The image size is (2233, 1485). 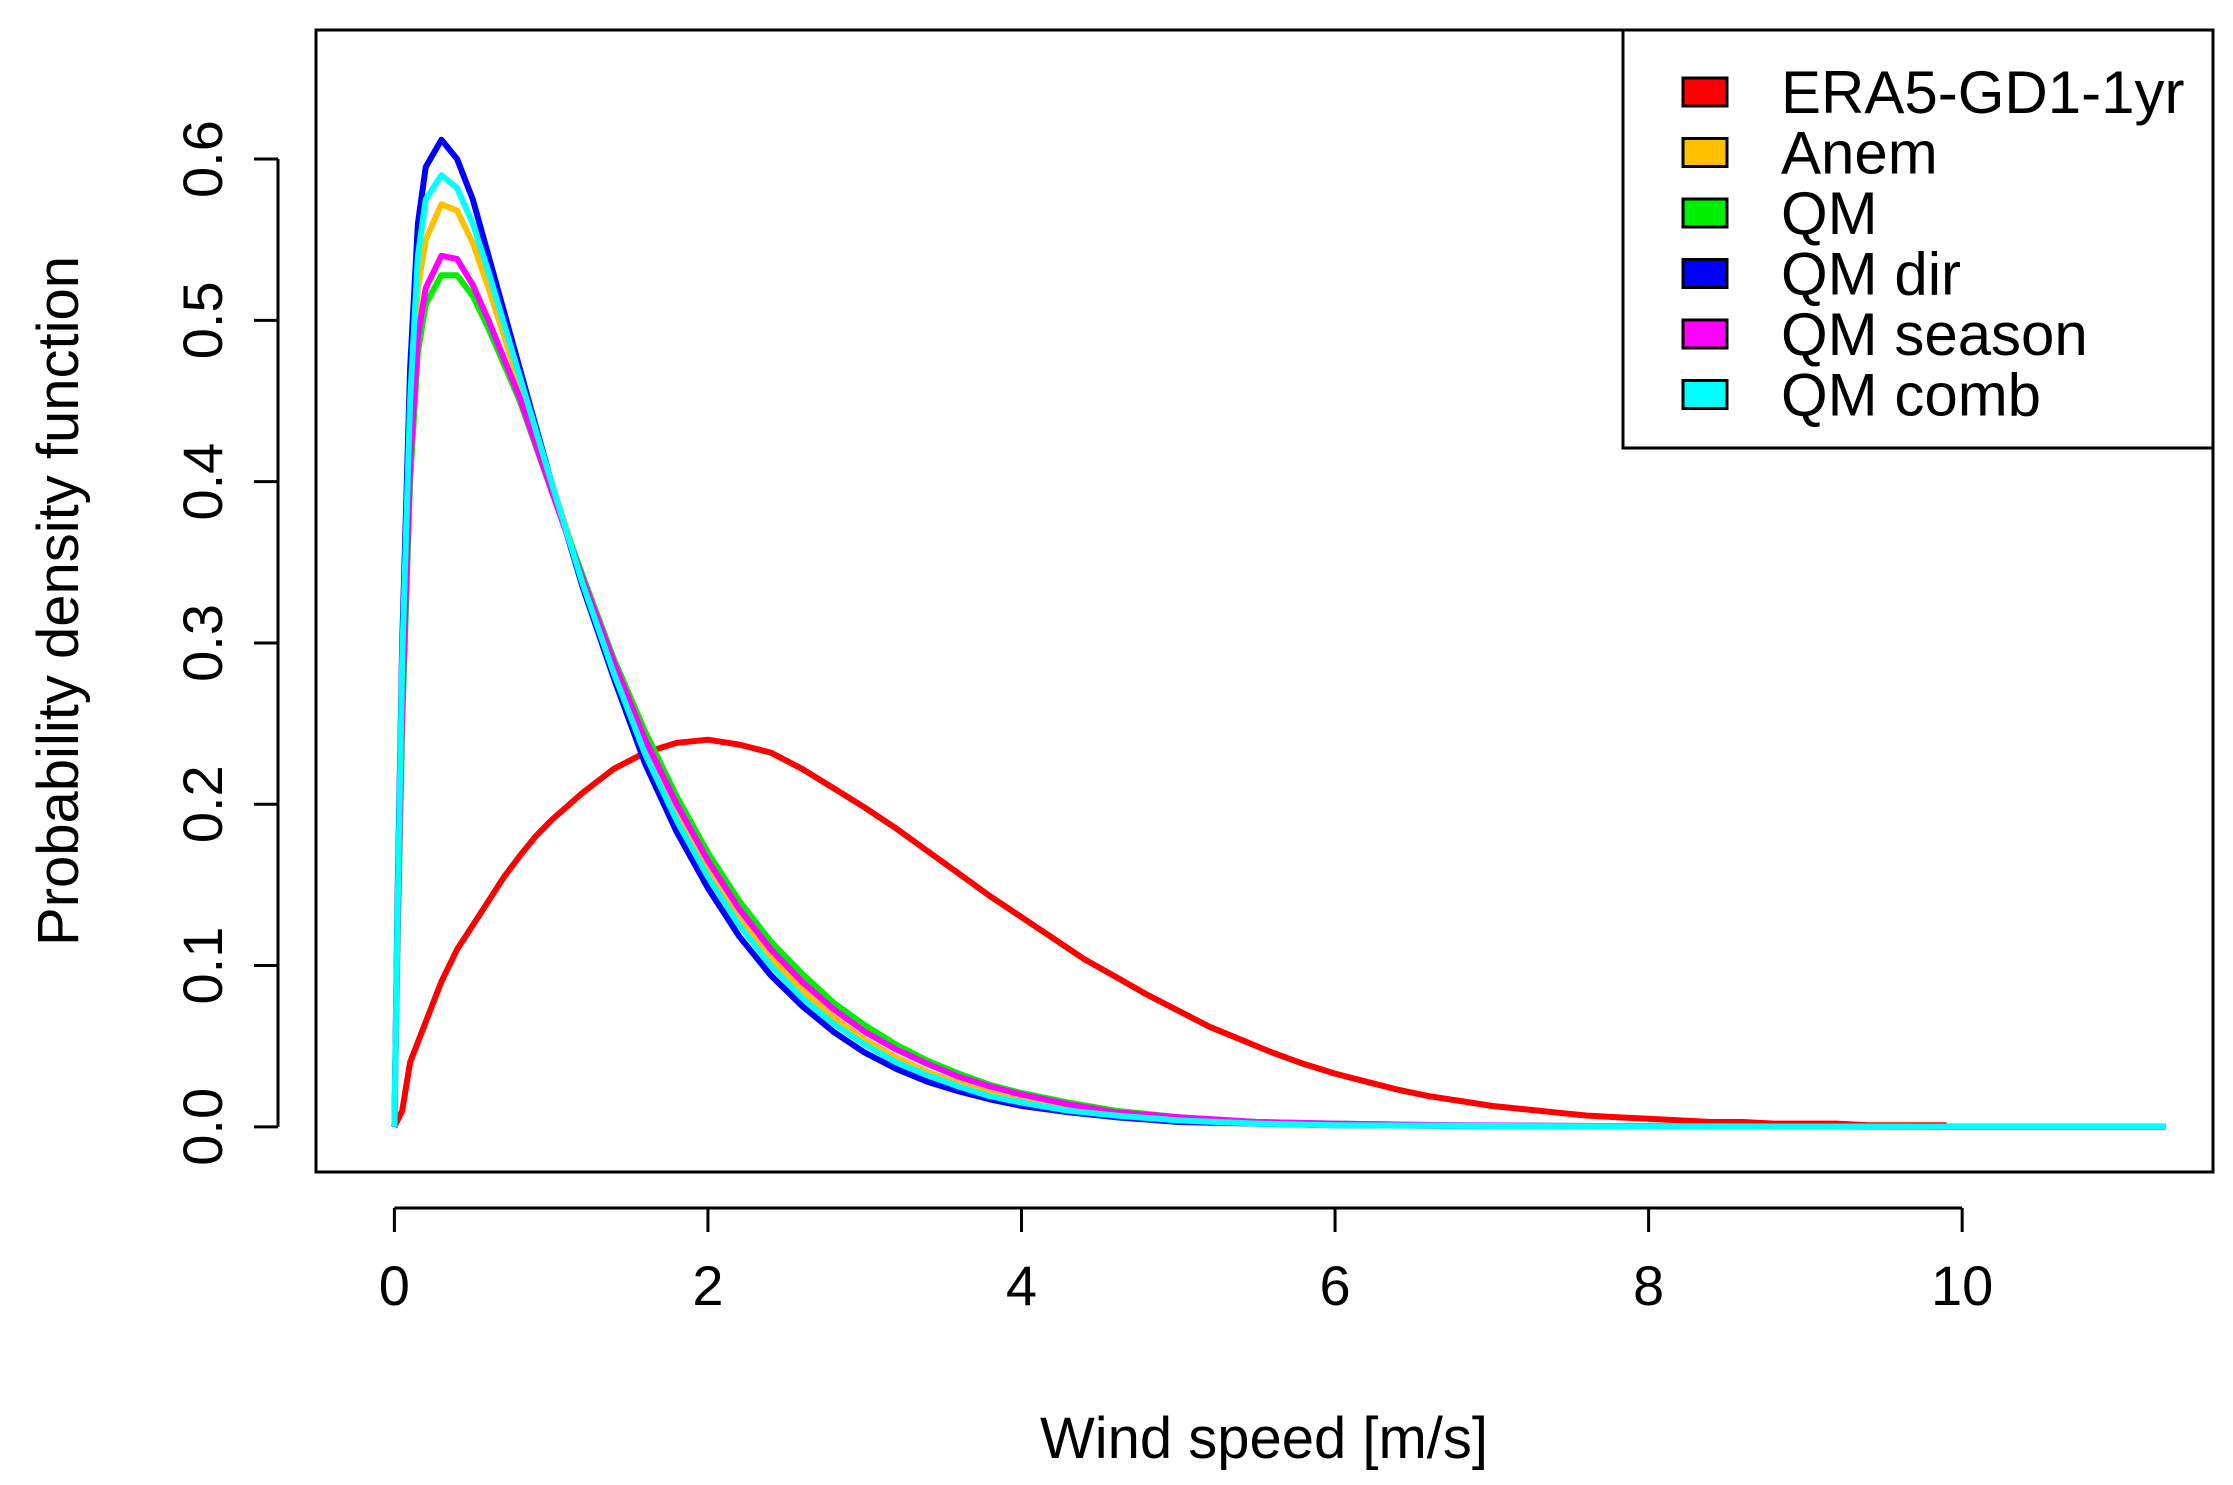 I want to click on legend-label: QM season, so click(x=1934, y=334).